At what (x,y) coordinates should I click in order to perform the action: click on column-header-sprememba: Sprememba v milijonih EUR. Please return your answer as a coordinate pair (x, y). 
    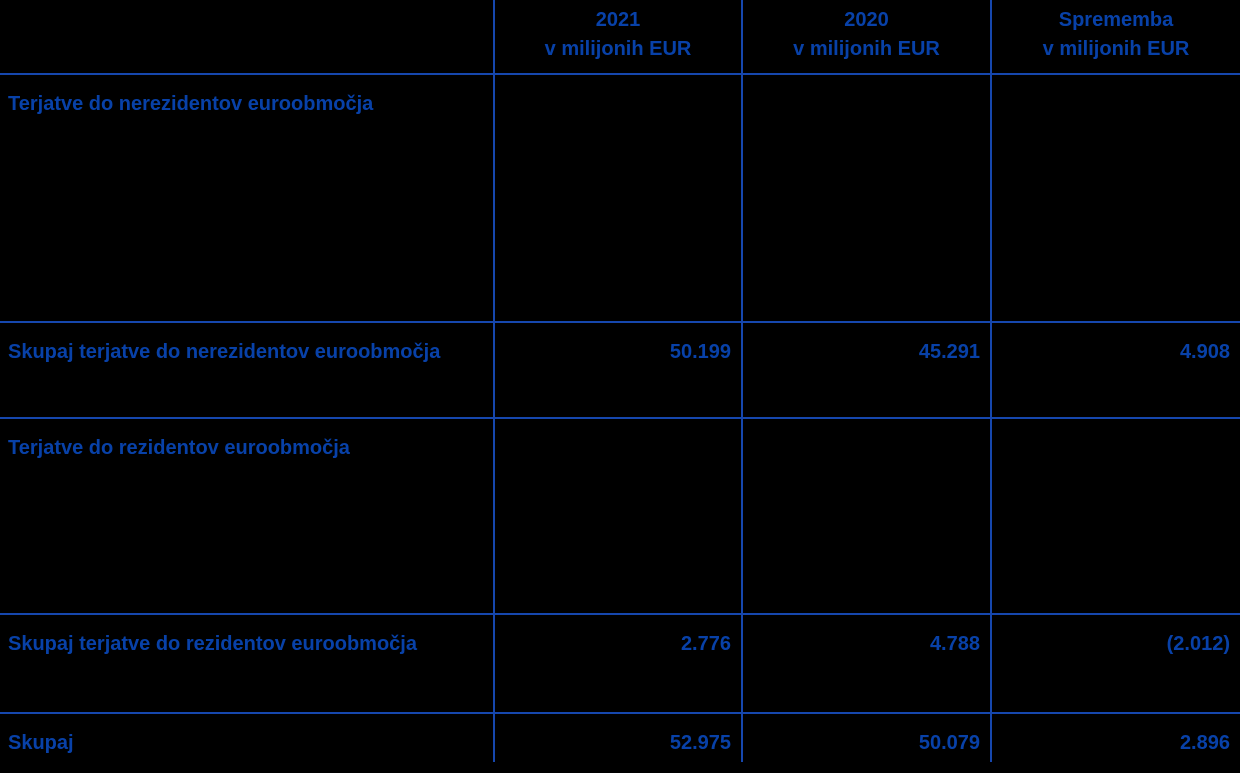
    Looking at the image, I should click on (1115, 37).